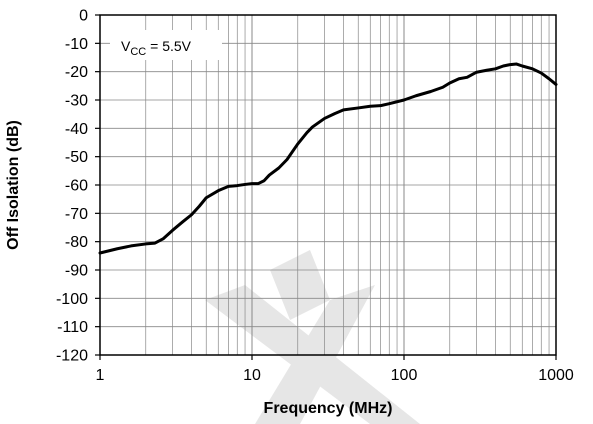 The height and width of the screenshot is (424, 593). I want to click on y-tick-label: -20, so click(76, 72).